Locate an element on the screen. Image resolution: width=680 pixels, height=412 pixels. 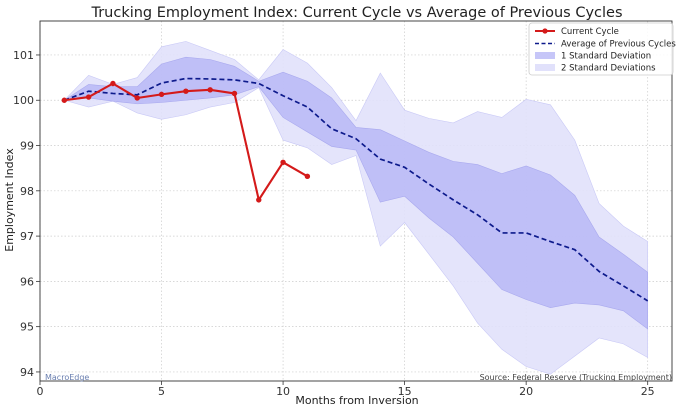
x-tick-label-15: 15 is located at coordinates (405, 391).